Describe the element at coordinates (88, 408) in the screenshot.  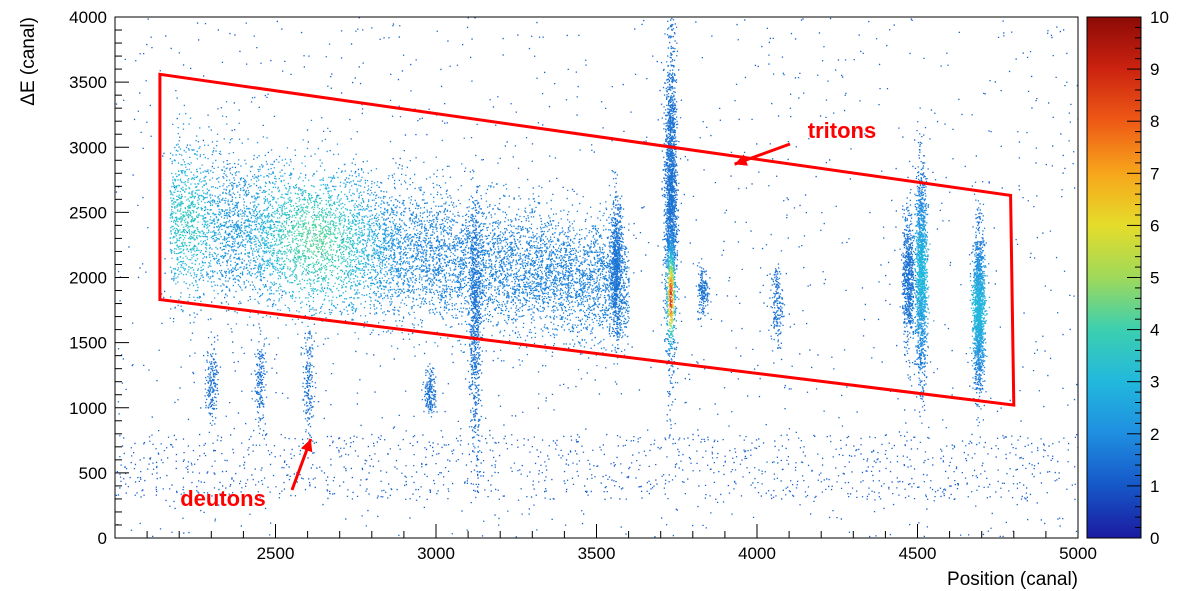
I see `y-tick-label: 1000` at that location.